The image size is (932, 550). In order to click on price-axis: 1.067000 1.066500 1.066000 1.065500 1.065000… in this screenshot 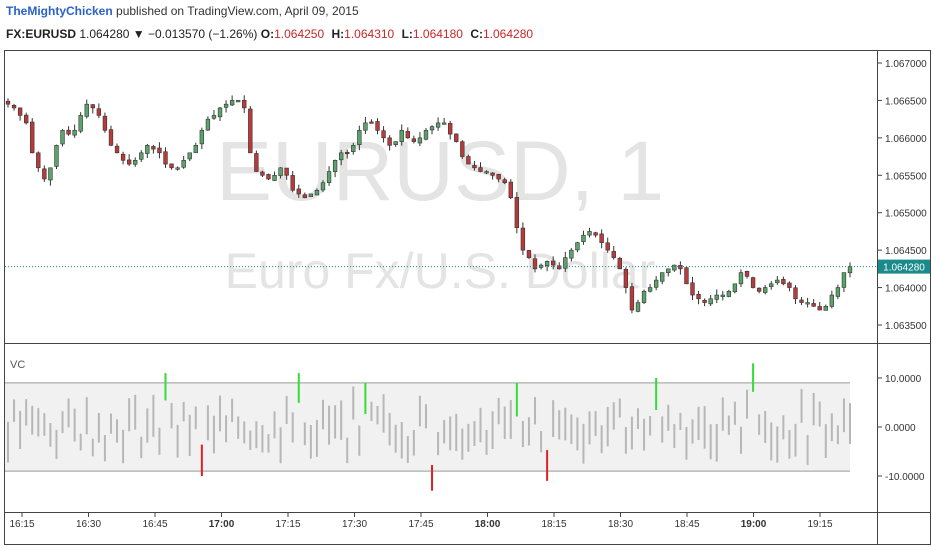, I will do `click(902, 195)`.